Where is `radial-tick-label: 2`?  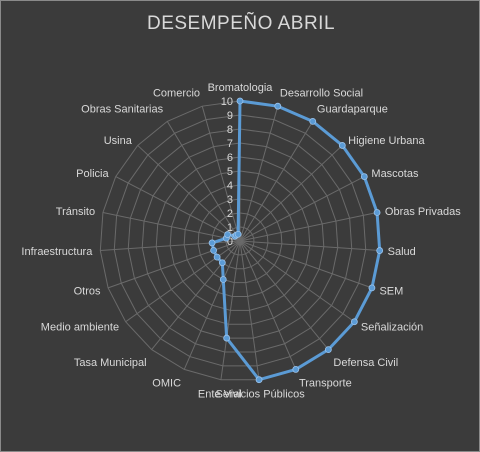
radial-tick-label: 2 is located at coordinates (230, 214).